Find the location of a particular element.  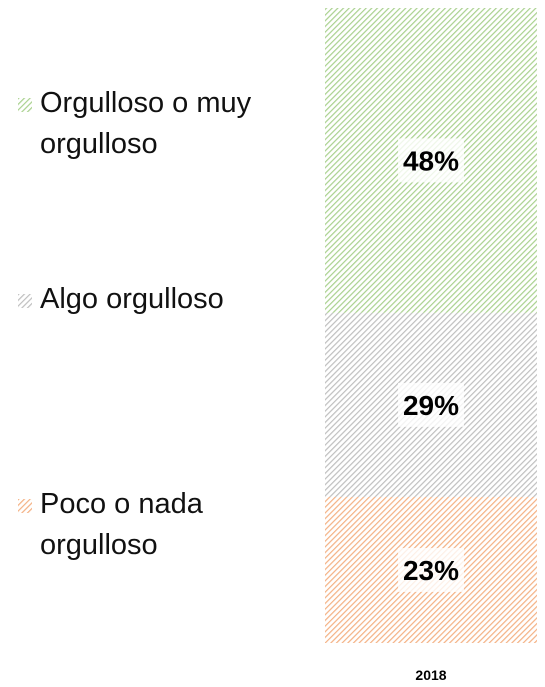

legend-item: Poco o nada orgulloso is located at coordinates (163, 525).